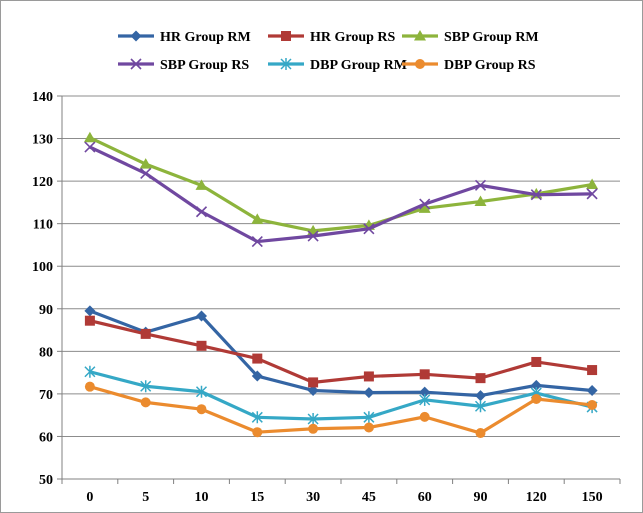 The width and height of the screenshot is (643, 513). I want to click on y-tick-label: 100, so click(42, 267).